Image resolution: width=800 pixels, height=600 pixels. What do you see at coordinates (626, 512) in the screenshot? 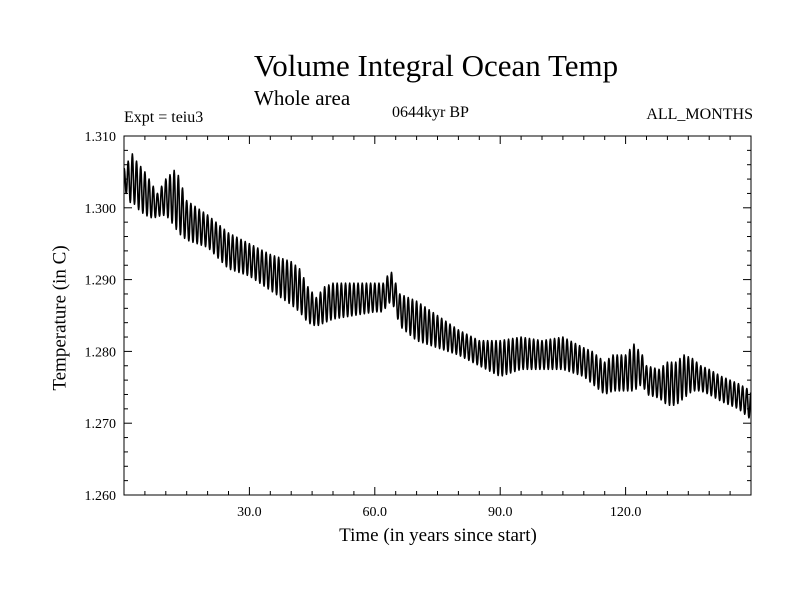
I see `x-tick-label: 120.0` at bounding box center [626, 512].